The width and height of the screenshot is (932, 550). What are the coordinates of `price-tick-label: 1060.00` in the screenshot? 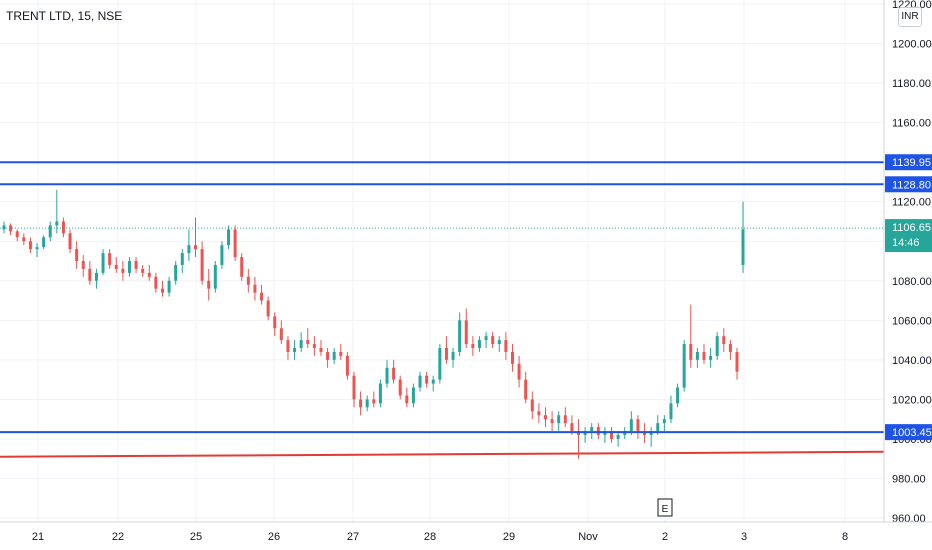 It's located at (912, 321).